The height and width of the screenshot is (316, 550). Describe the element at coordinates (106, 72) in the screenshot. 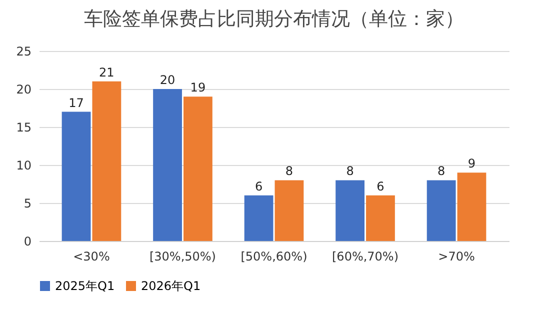

I see `data-label: 21` at that location.